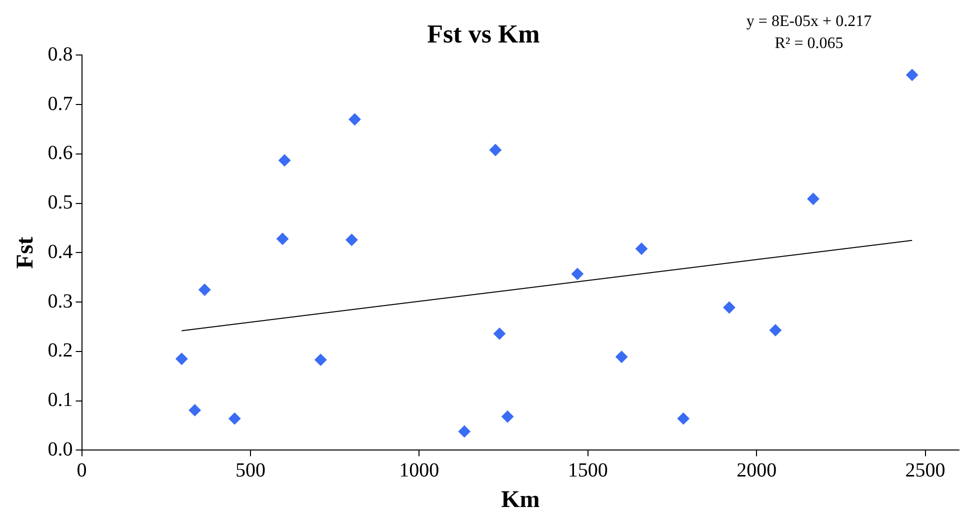  Describe the element at coordinates (60, 449) in the screenshot. I see `y-tick-label: 0.0` at that location.